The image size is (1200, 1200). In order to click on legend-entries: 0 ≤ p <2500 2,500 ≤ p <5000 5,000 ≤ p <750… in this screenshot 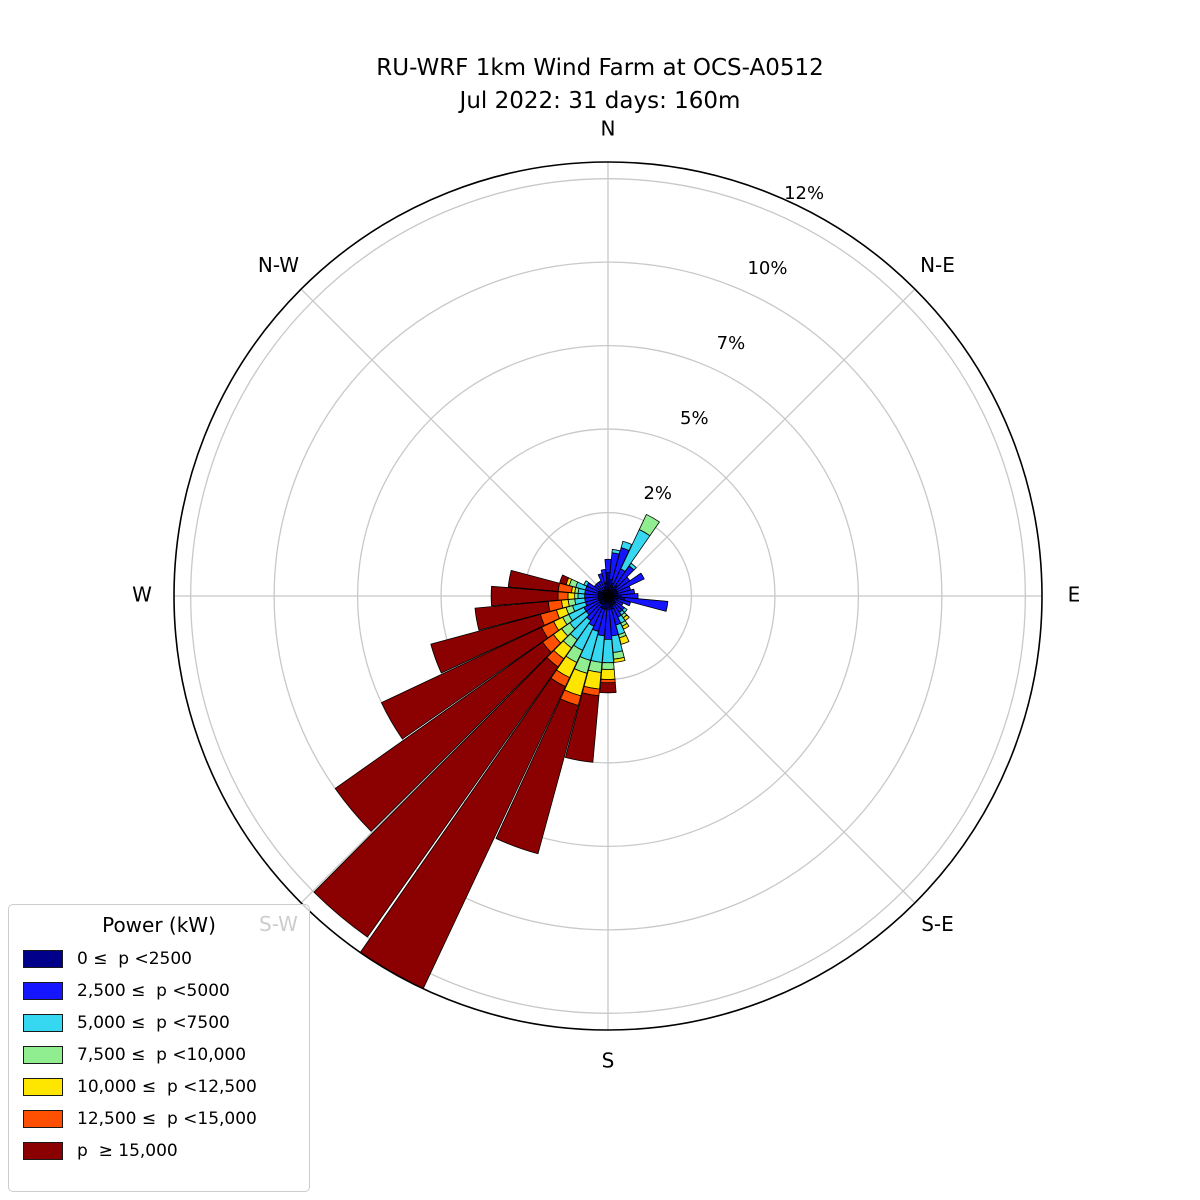, I will do `click(159, 1055)`.